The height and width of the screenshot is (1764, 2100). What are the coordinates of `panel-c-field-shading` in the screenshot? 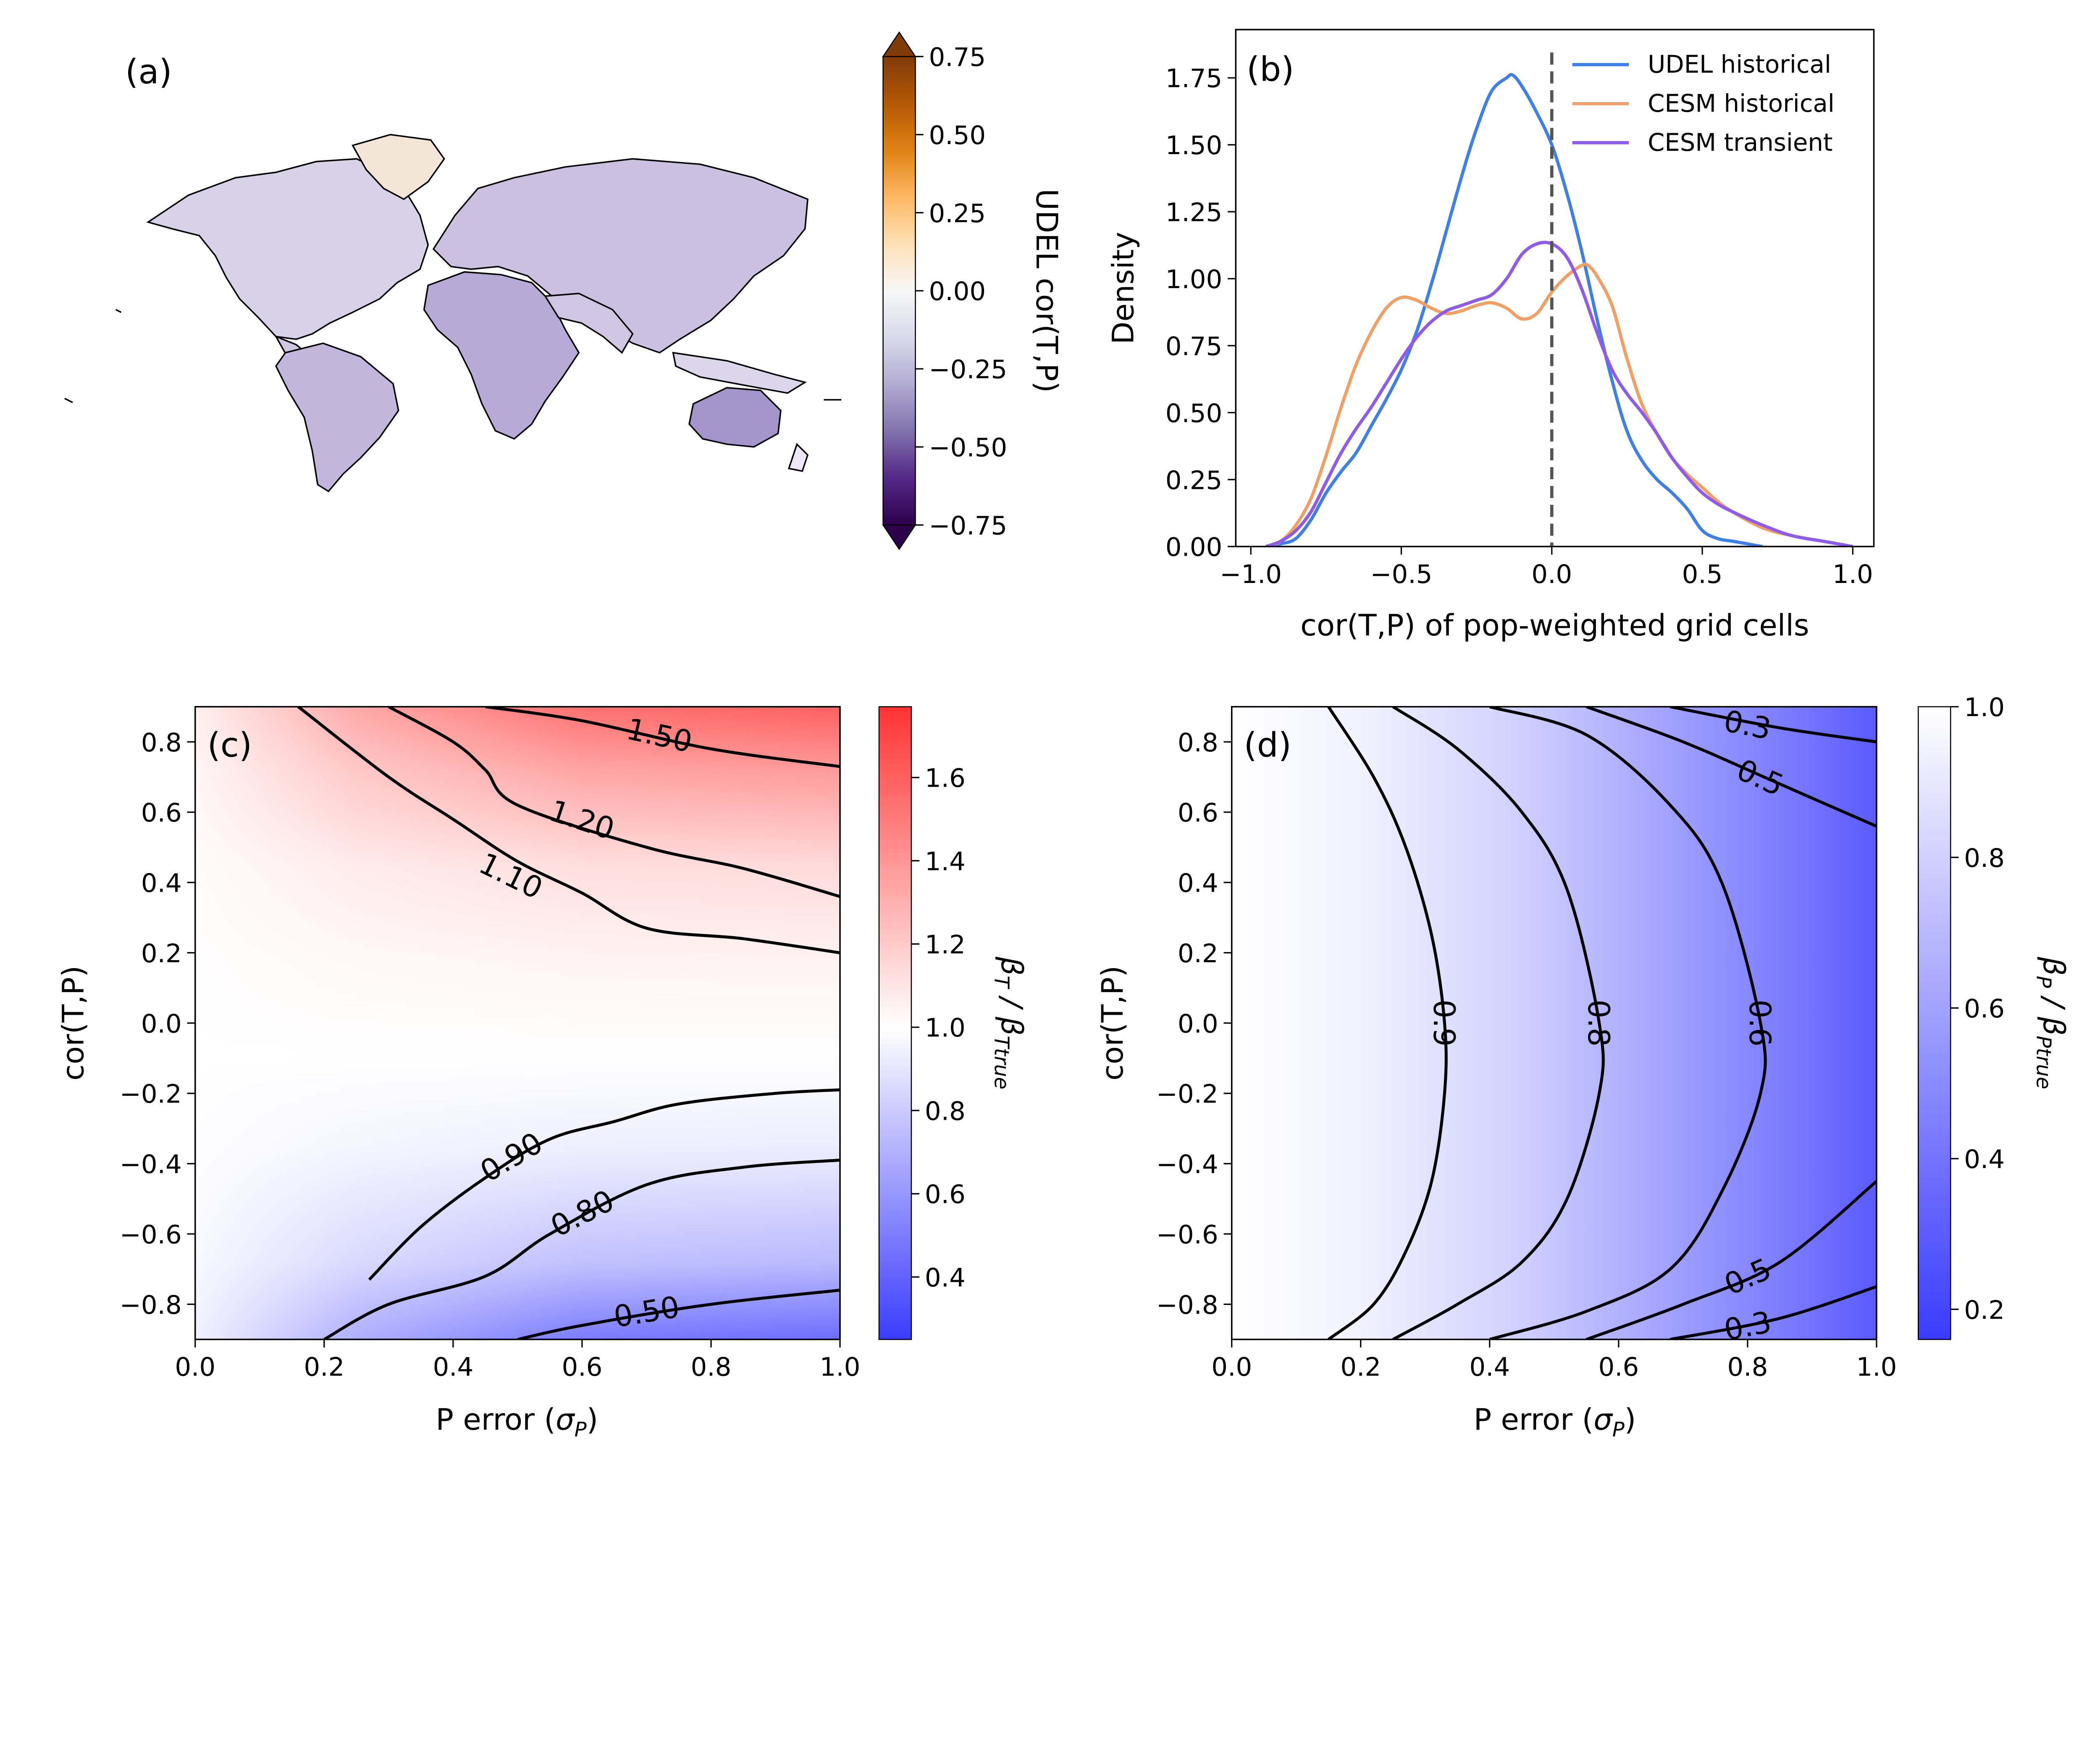 It's located at (517, 1023).